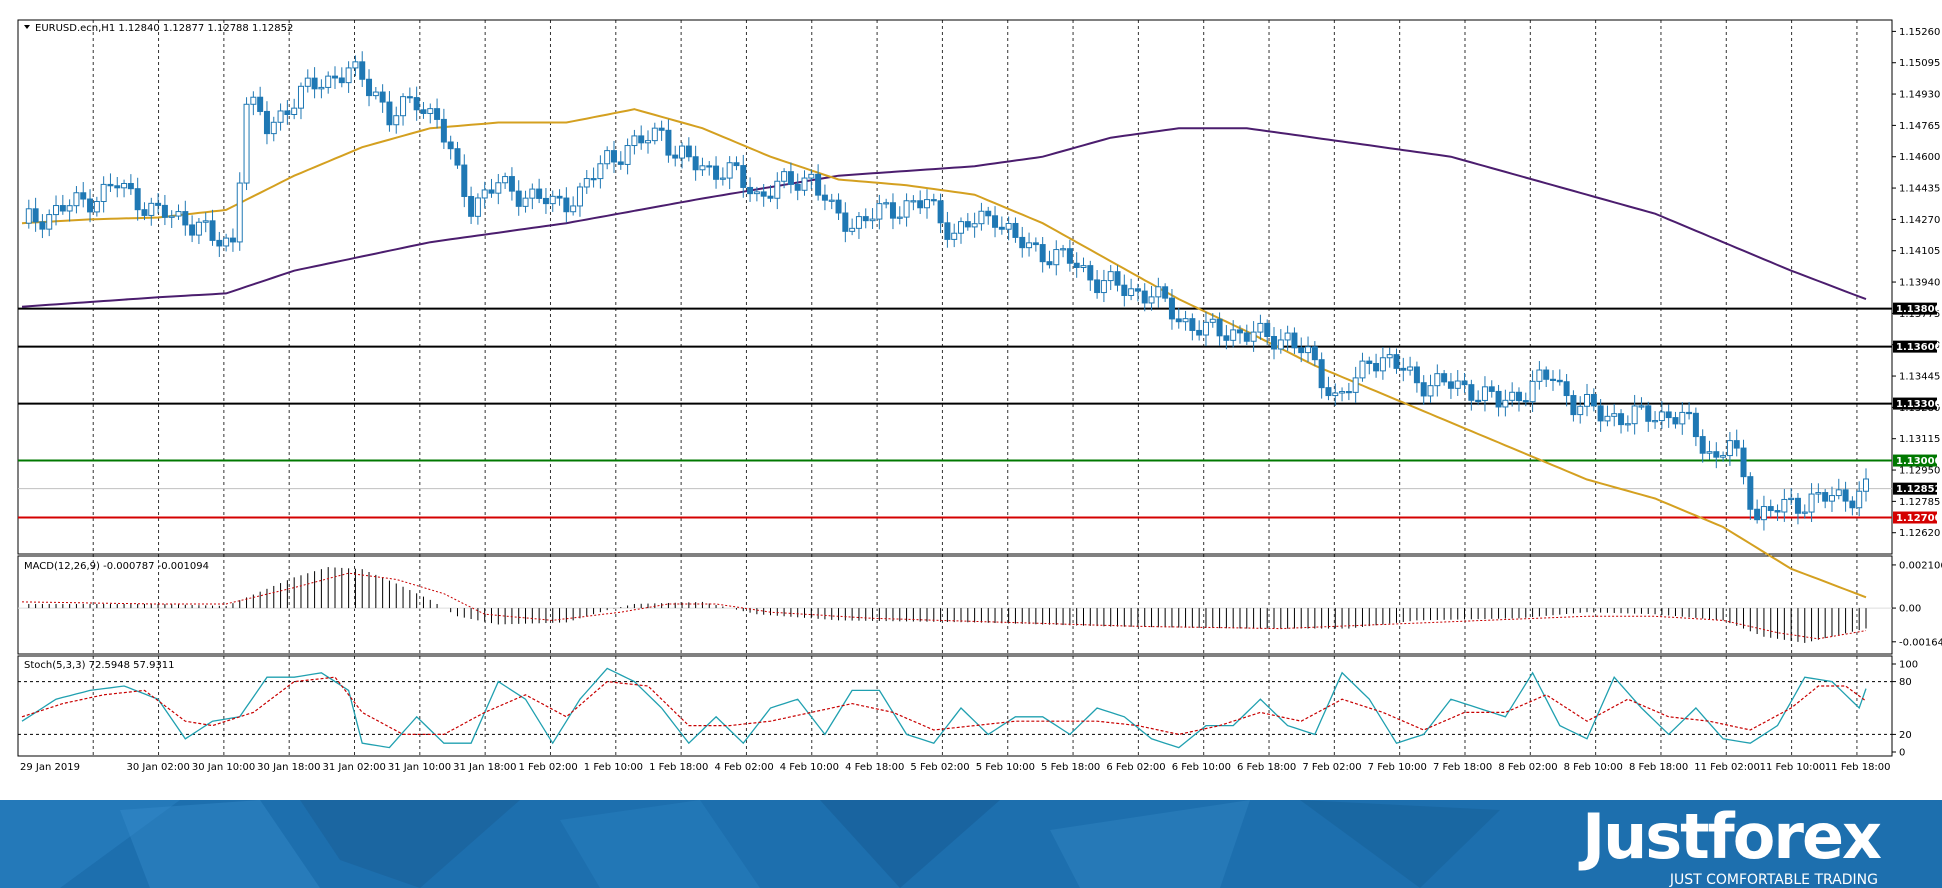  I want to click on level-badge, so click(1915, 517).